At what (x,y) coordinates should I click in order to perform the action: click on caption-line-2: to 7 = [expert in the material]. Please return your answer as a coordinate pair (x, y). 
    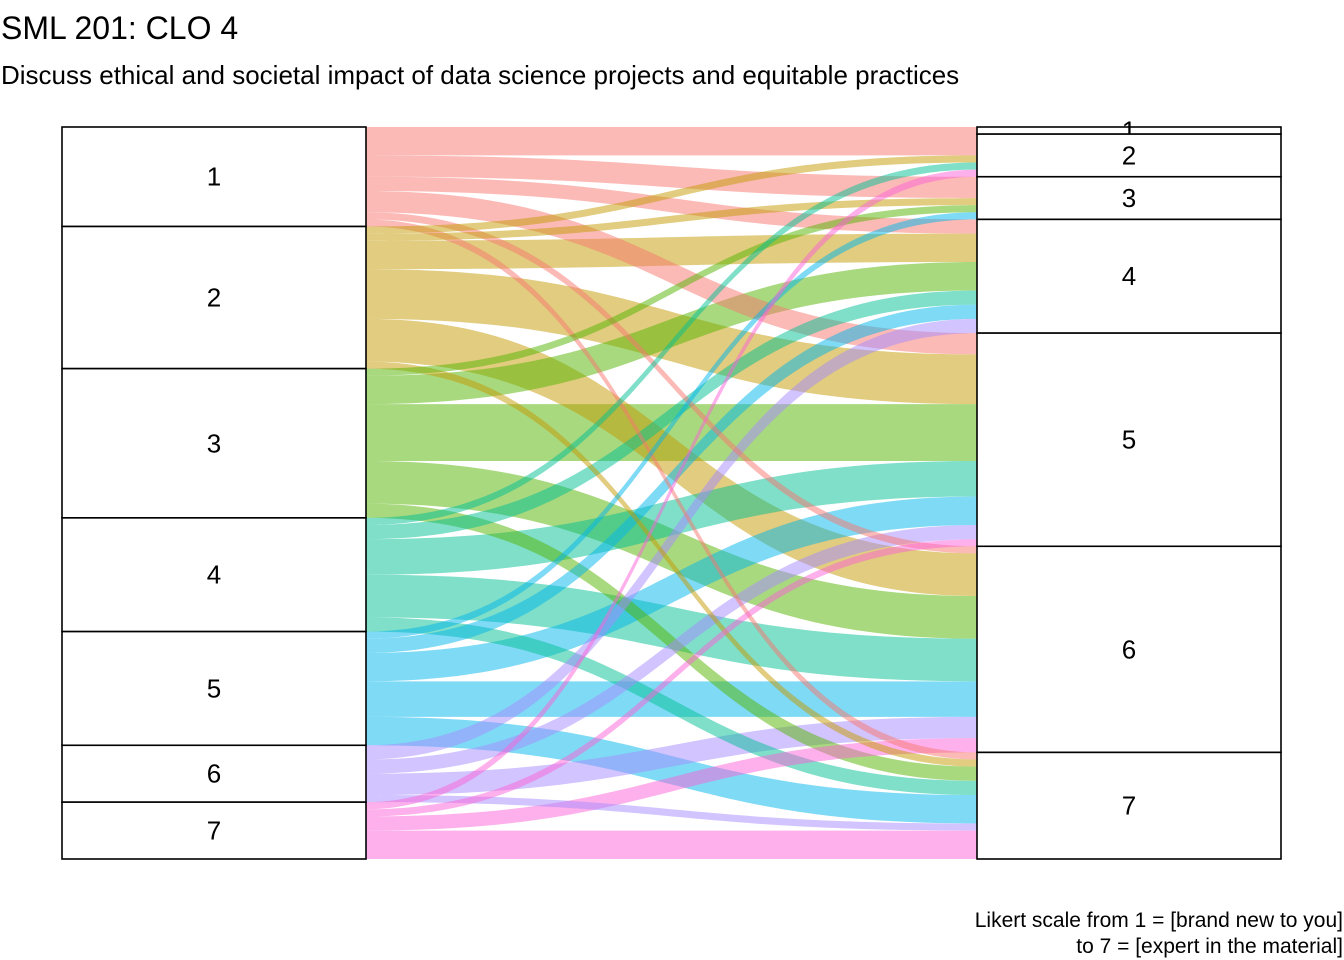
    Looking at the image, I should click on (1209, 946).